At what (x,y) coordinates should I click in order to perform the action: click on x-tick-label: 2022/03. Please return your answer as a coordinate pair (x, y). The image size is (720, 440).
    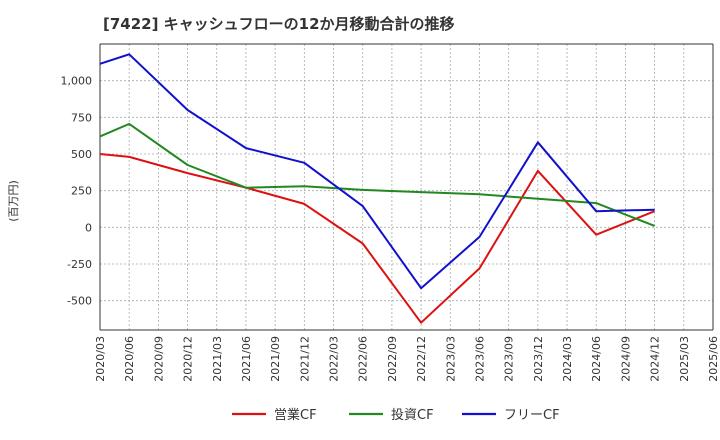
    Looking at the image, I should click on (334, 359).